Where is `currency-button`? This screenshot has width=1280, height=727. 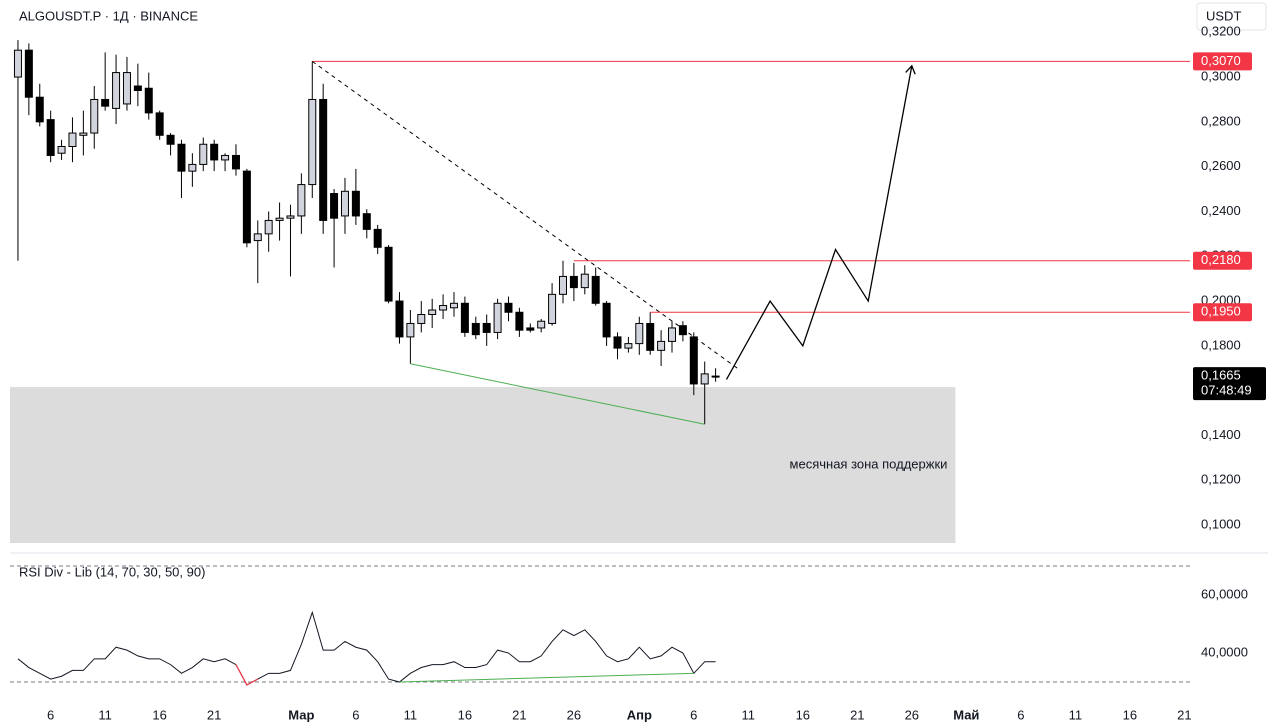 currency-button is located at coordinates (1231, 16).